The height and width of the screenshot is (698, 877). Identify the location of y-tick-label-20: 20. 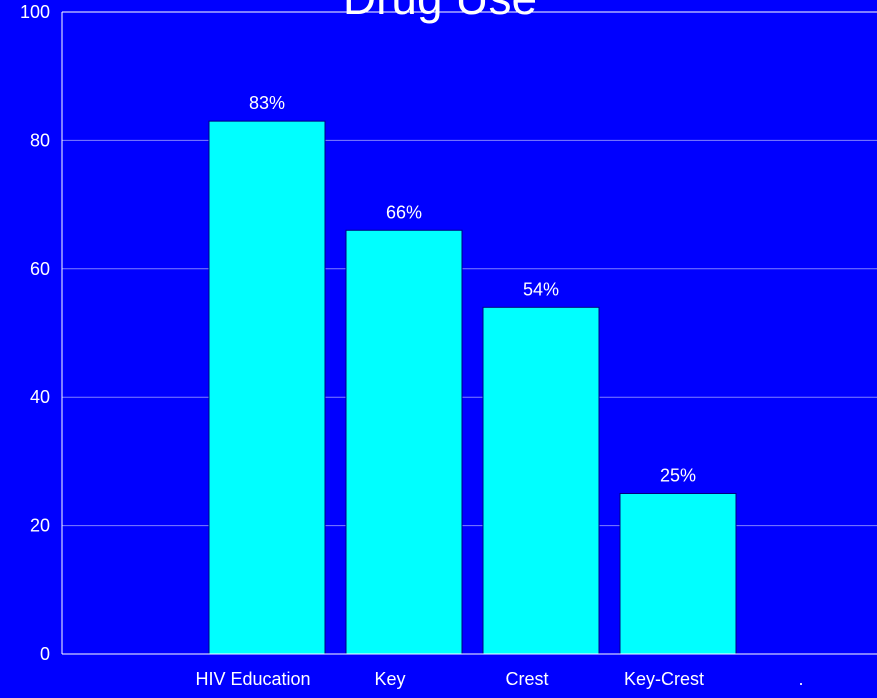
(40, 526).